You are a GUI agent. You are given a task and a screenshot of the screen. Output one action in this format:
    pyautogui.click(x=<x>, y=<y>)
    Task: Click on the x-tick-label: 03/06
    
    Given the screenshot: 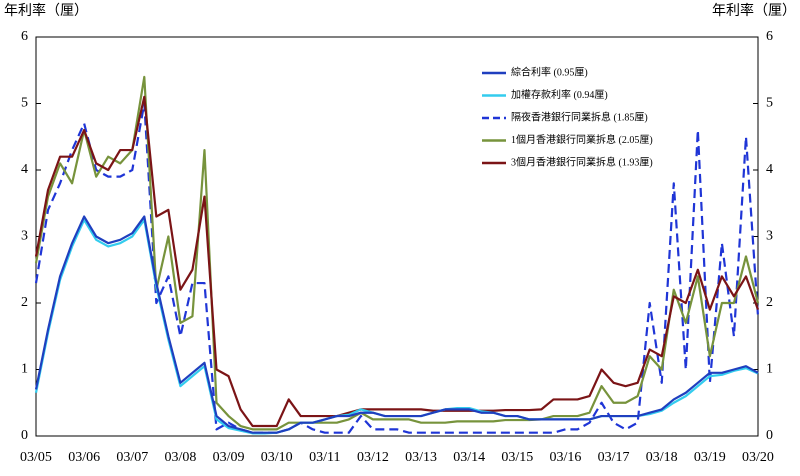 What is the action you would take?
    pyautogui.click(x=84, y=457)
    